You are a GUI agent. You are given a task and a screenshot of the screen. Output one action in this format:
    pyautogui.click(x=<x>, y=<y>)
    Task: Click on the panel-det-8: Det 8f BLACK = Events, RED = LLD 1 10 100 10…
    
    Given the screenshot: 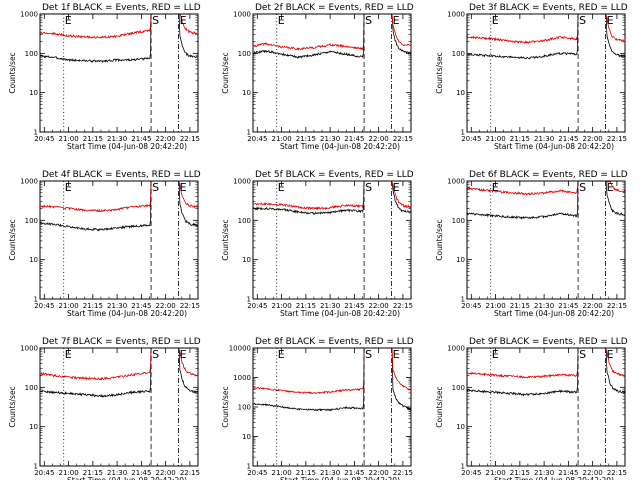 What is the action you would take?
    pyautogui.click(x=317, y=408)
    